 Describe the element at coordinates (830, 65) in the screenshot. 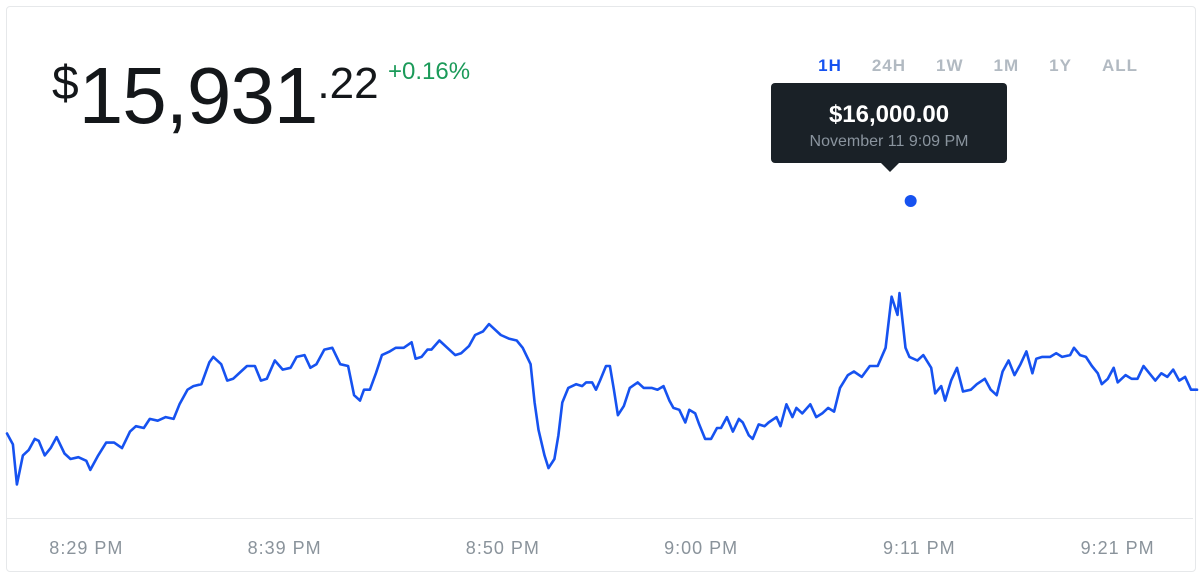

I see `range-1h: 1H` at that location.